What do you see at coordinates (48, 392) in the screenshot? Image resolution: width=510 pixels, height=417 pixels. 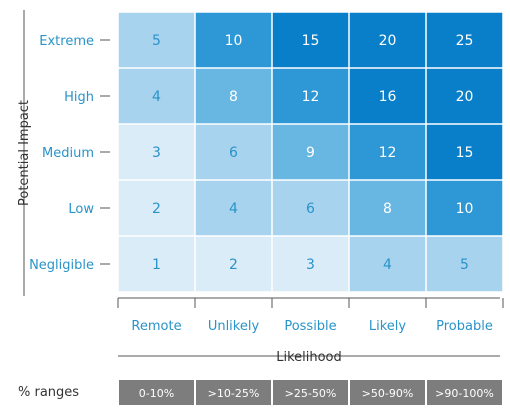 I see `ranges-title: % ranges` at bounding box center [48, 392].